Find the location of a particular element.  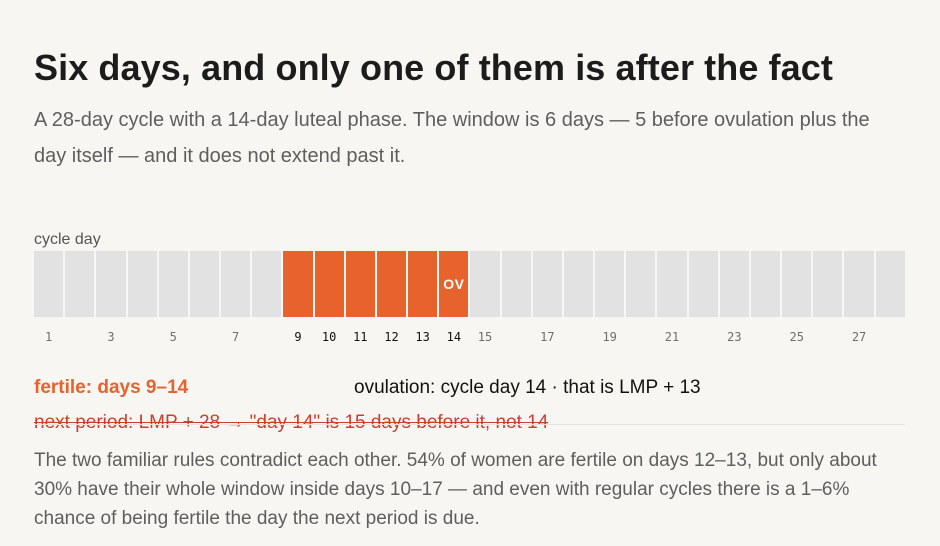

day-tick-label: 14 is located at coordinates (454, 337).